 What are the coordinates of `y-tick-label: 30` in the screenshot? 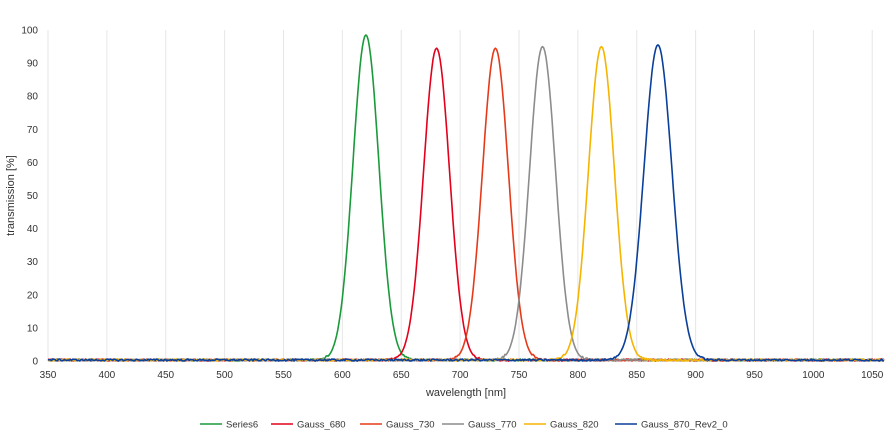 It's located at (33, 262).